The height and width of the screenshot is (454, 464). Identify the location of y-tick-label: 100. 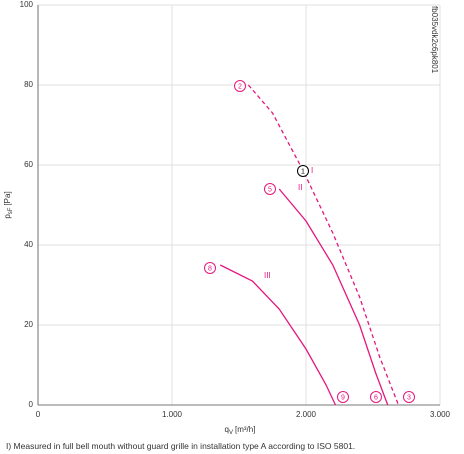
(27, 4).